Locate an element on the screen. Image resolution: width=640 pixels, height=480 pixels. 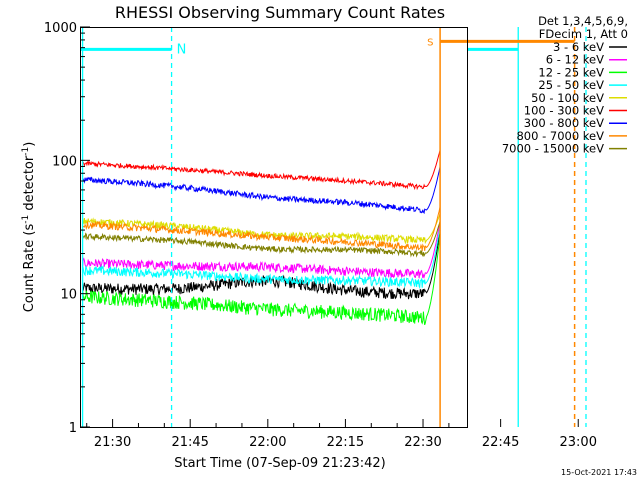
legend-entry-label: 50 - 100 keV is located at coordinates (567, 98).